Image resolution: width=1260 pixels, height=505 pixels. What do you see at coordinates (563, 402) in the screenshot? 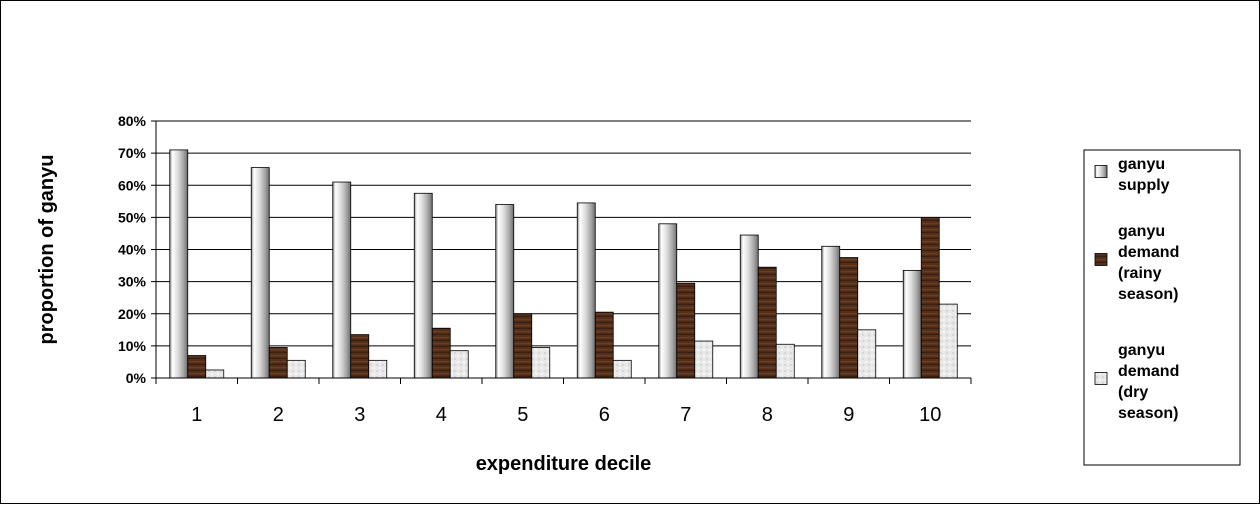
I see `x-axis-ticks: 1 2 3 4 5 6 7 8 9 10` at bounding box center [563, 402].